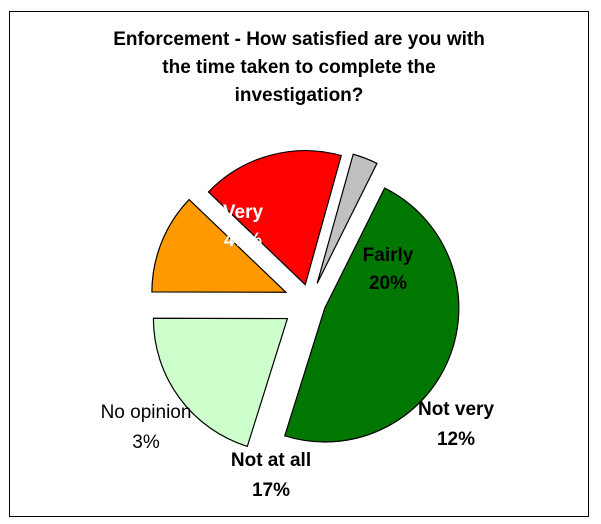 This screenshot has width=601, height=524. I want to click on chart-title-line-2: the time taken to complete the, so click(299, 67).